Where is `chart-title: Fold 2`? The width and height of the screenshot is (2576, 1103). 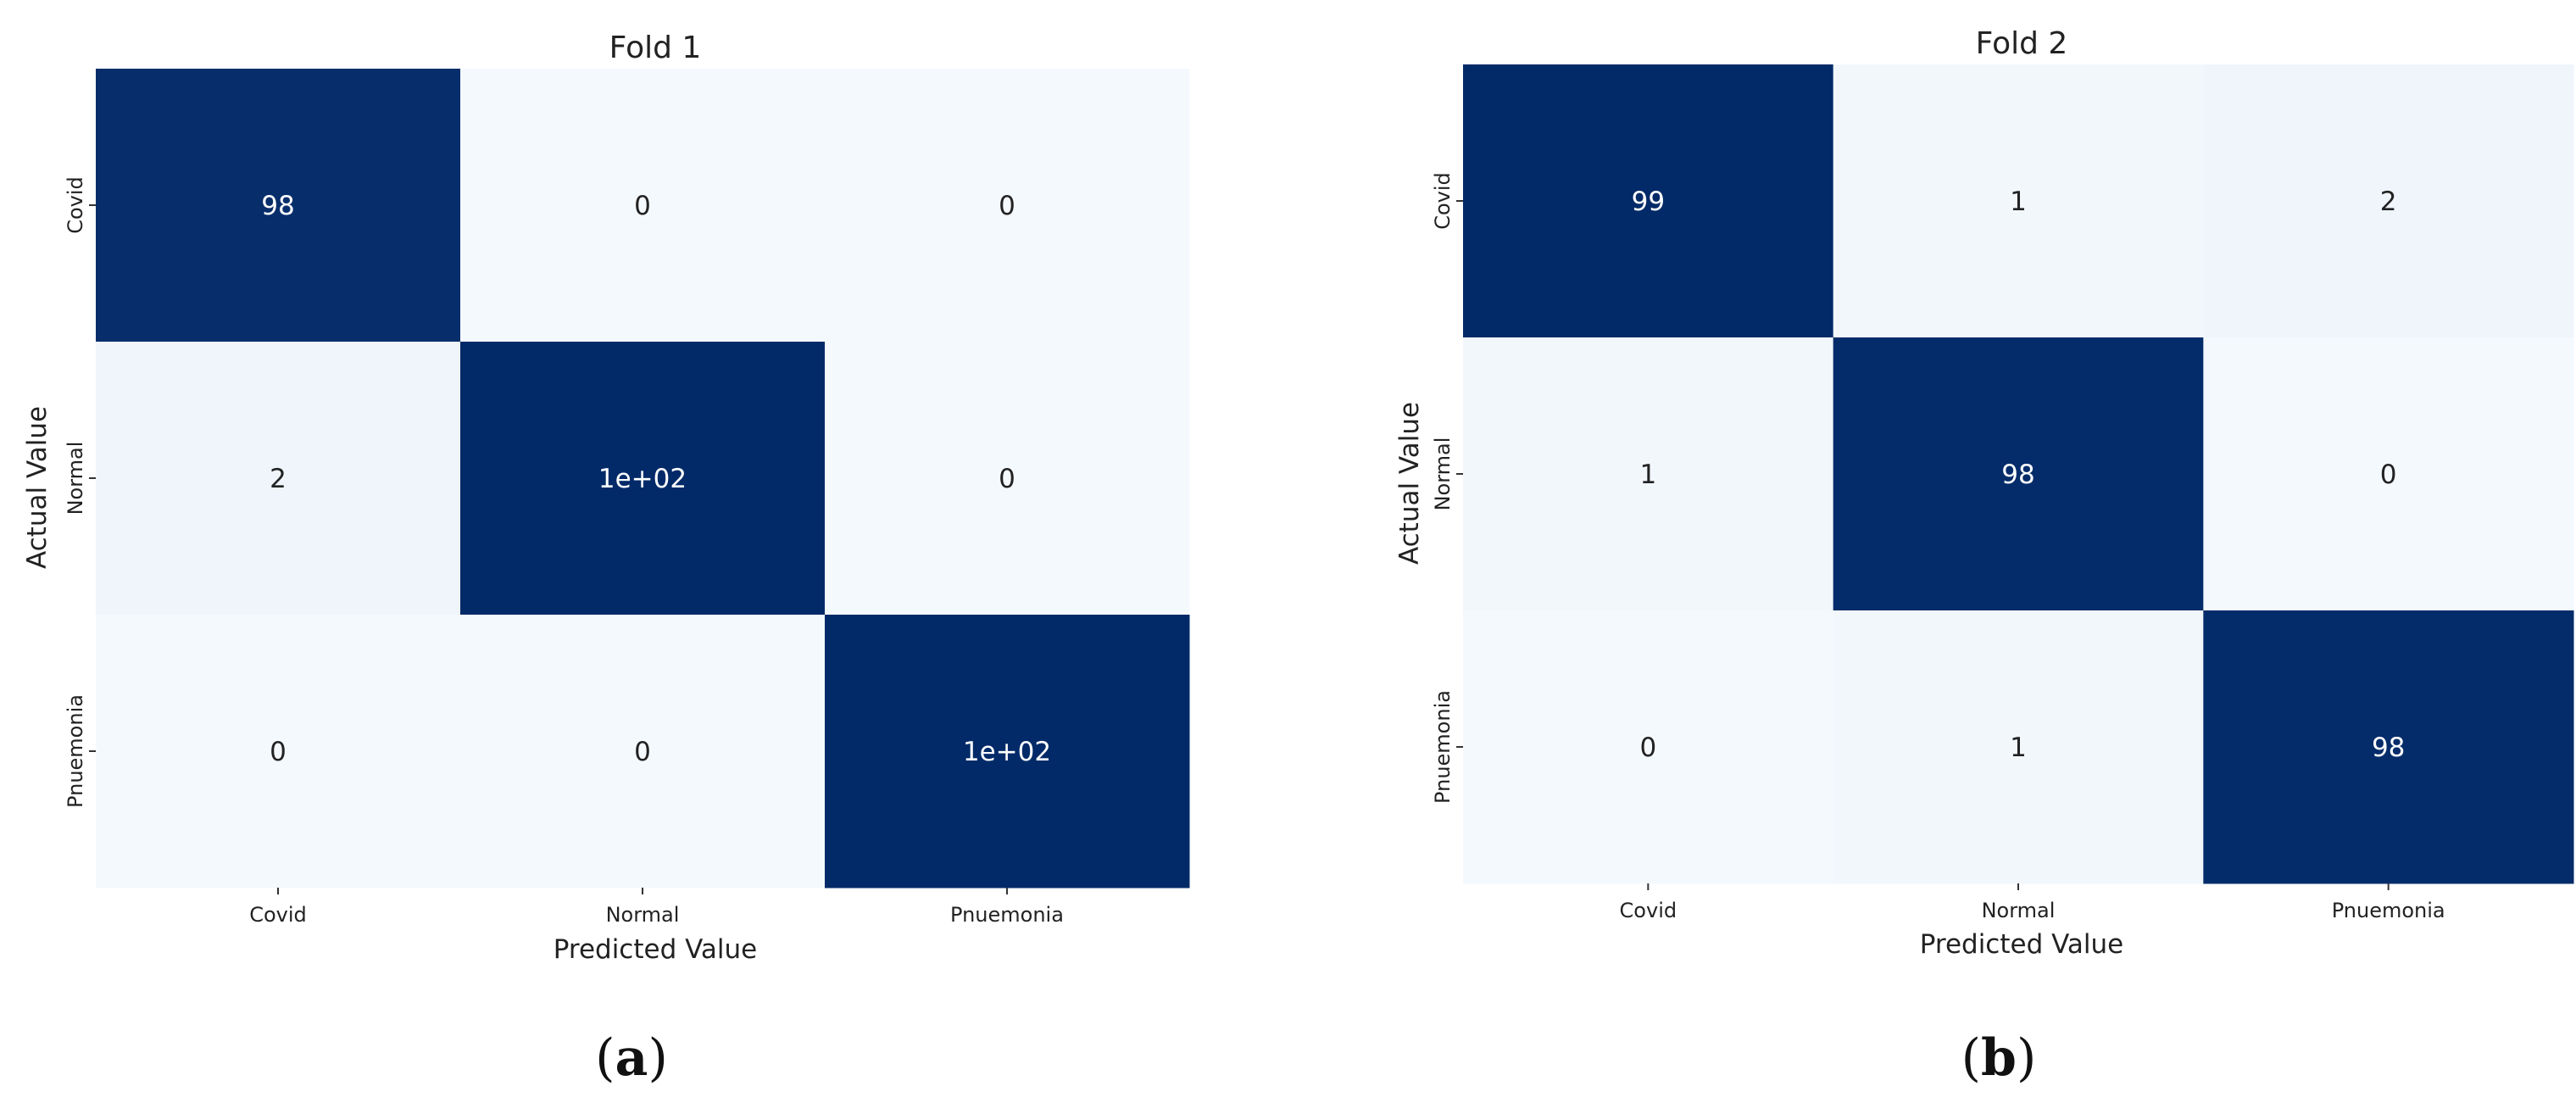 chart-title: Fold 2 is located at coordinates (2022, 43).